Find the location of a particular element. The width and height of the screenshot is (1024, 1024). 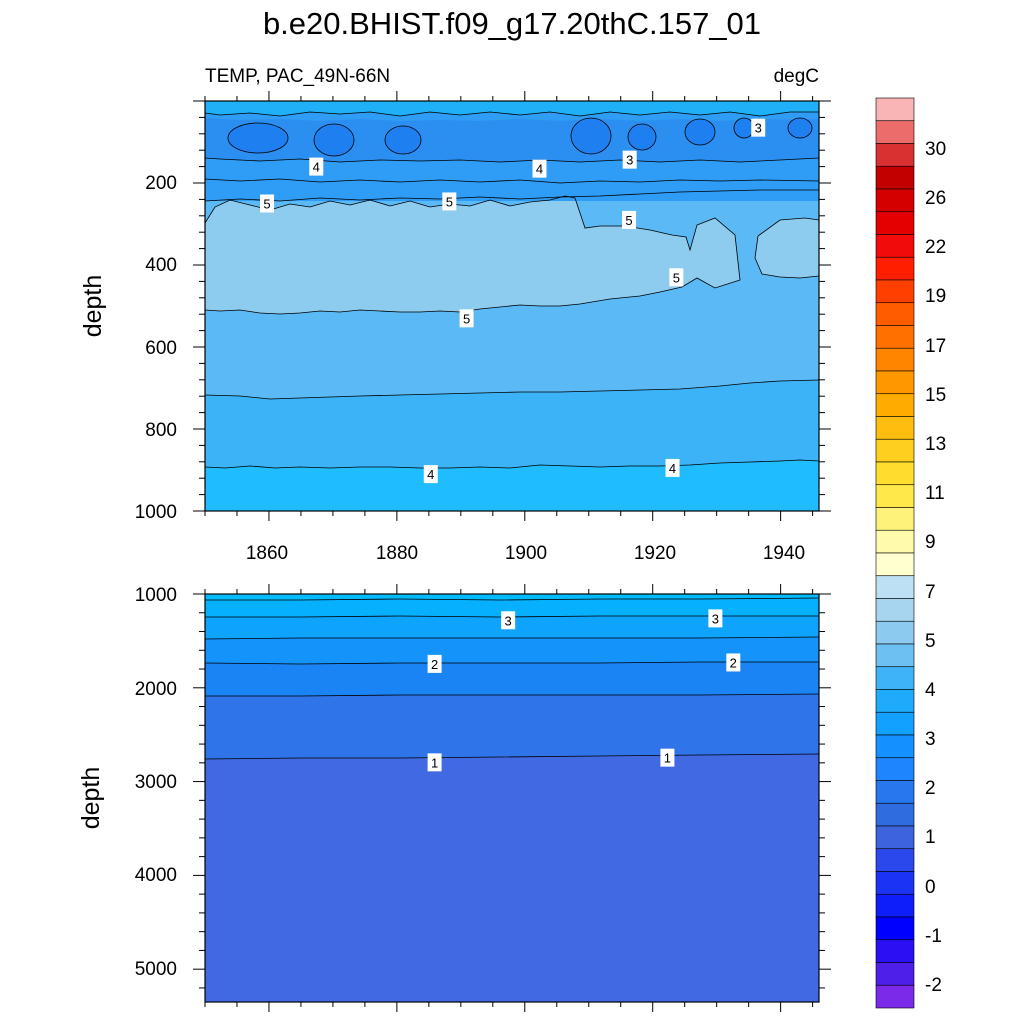

colorbar-label: 0 is located at coordinates (930, 887).